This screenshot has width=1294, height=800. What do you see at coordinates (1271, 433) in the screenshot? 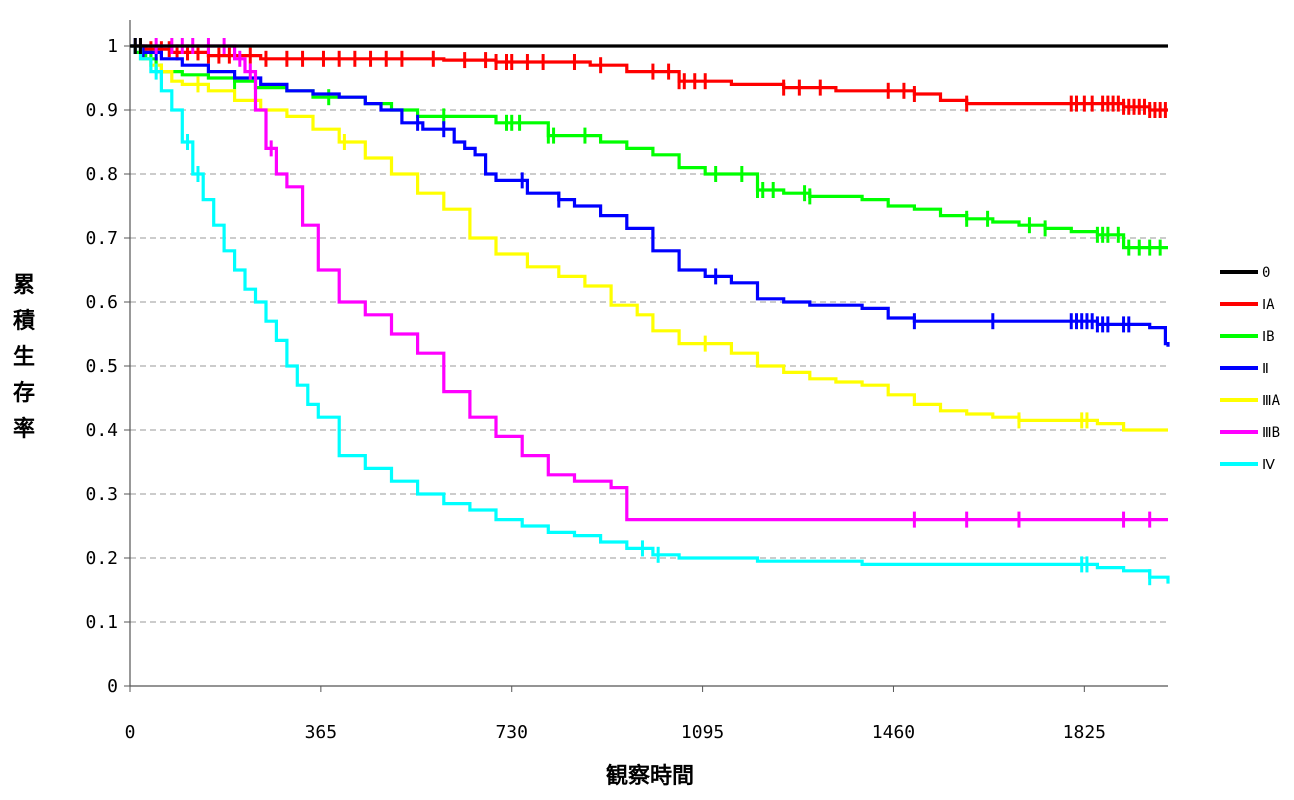
I see `legend-label: ⅢB` at bounding box center [1271, 433].